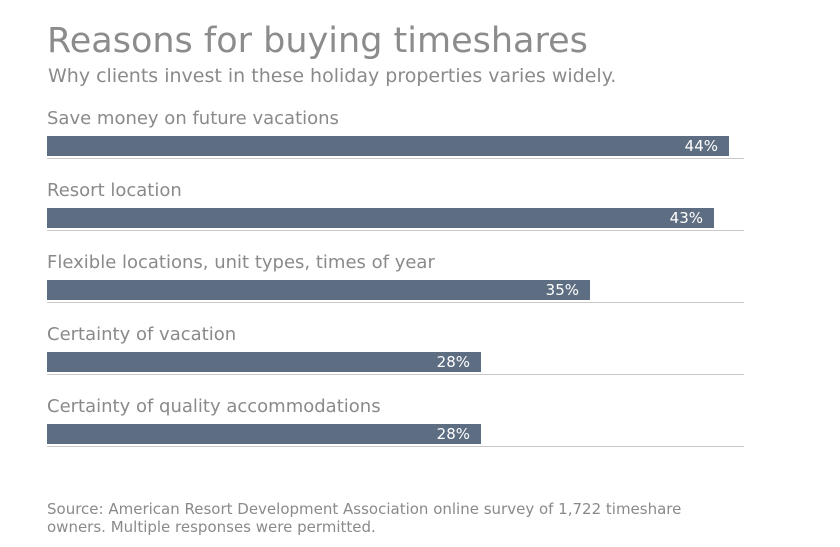 The height and width of the screenshot is (547, 840). What do you see at coordinates (380, 218) in the screenshot?
I see `bar: 43%` at bounding box center [380, 218].